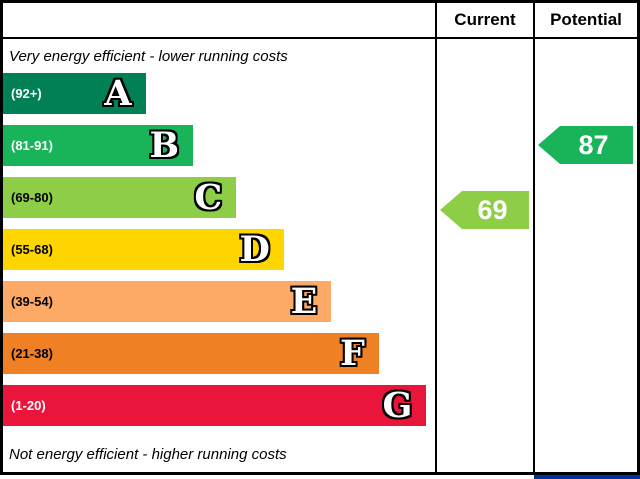 This screenshot has height=479, width=640. I want to click on band-letter-e: E, so click(304, 301).